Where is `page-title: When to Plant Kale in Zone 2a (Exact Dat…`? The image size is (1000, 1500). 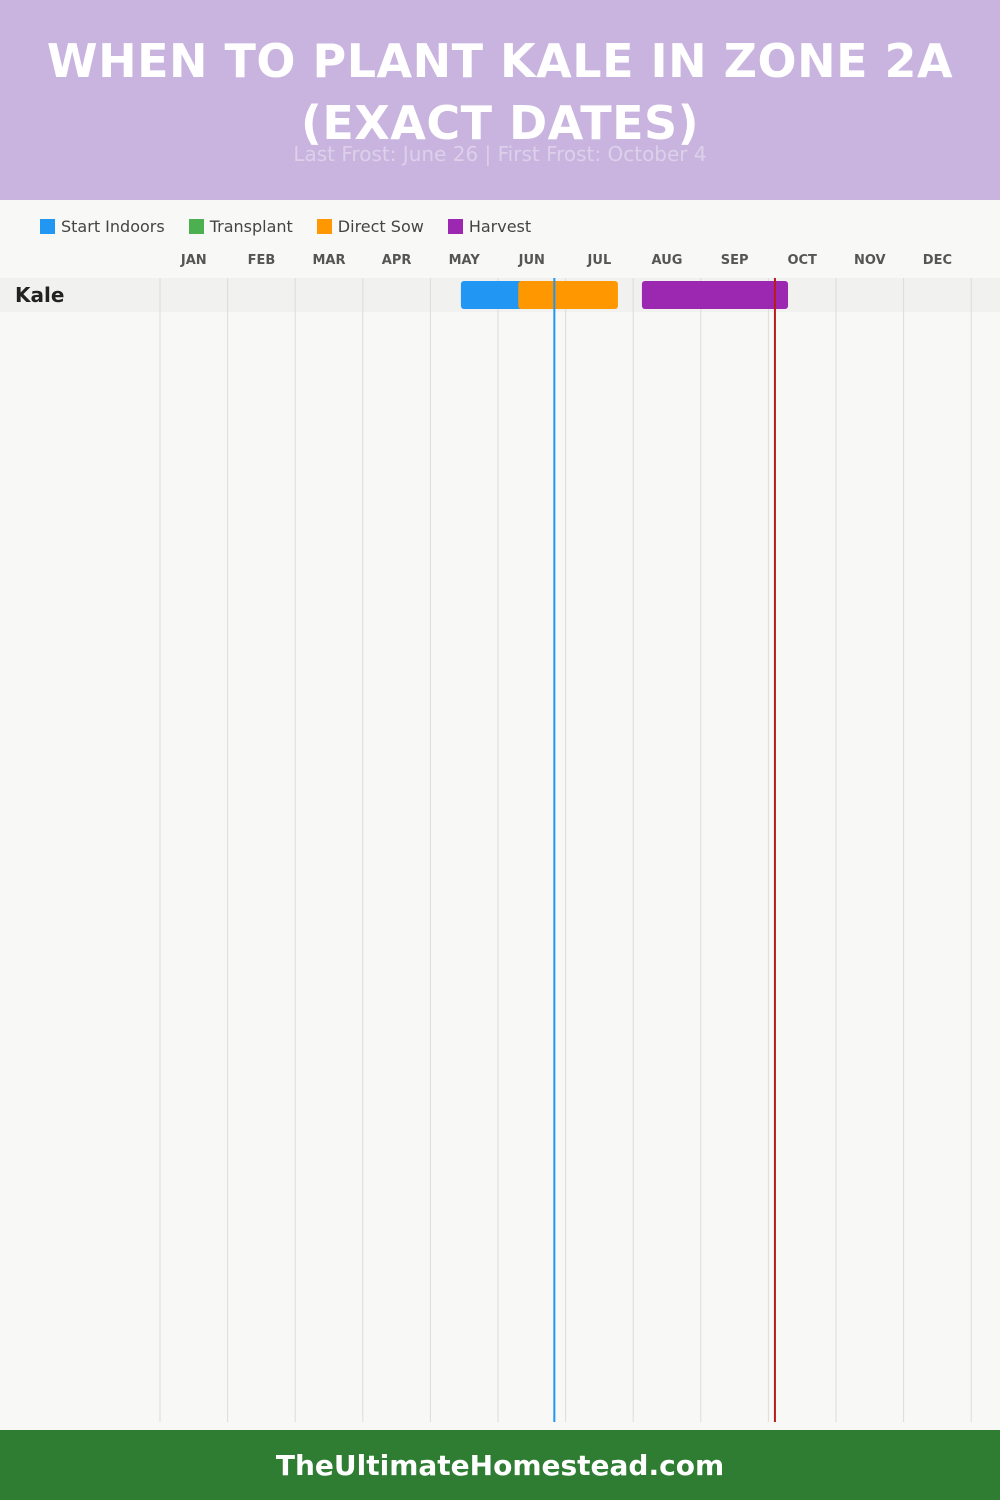
page-title: When to Plant Kale in Zone 2a (Exact Dat… is located at coordinates (500, 92).